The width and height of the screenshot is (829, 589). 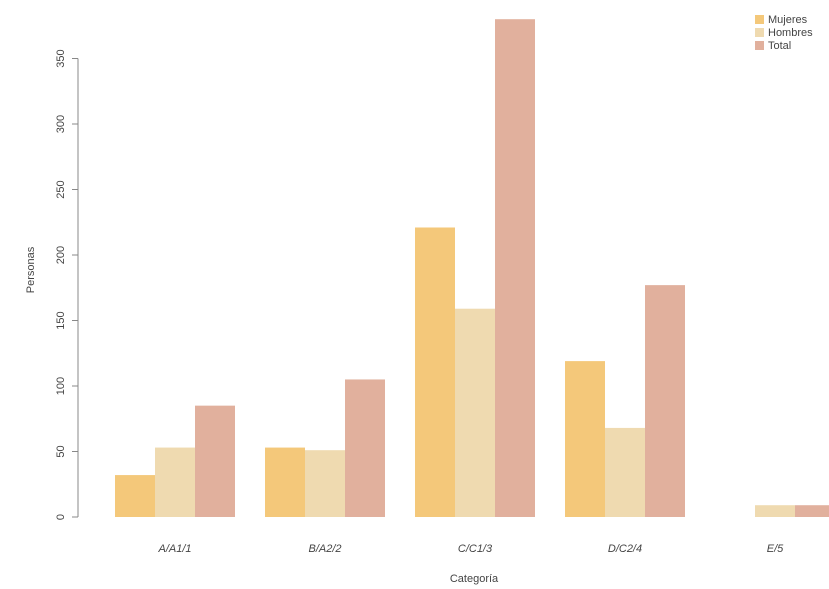 I want to click on legend-swatch-total, so click(x=759, y=45).